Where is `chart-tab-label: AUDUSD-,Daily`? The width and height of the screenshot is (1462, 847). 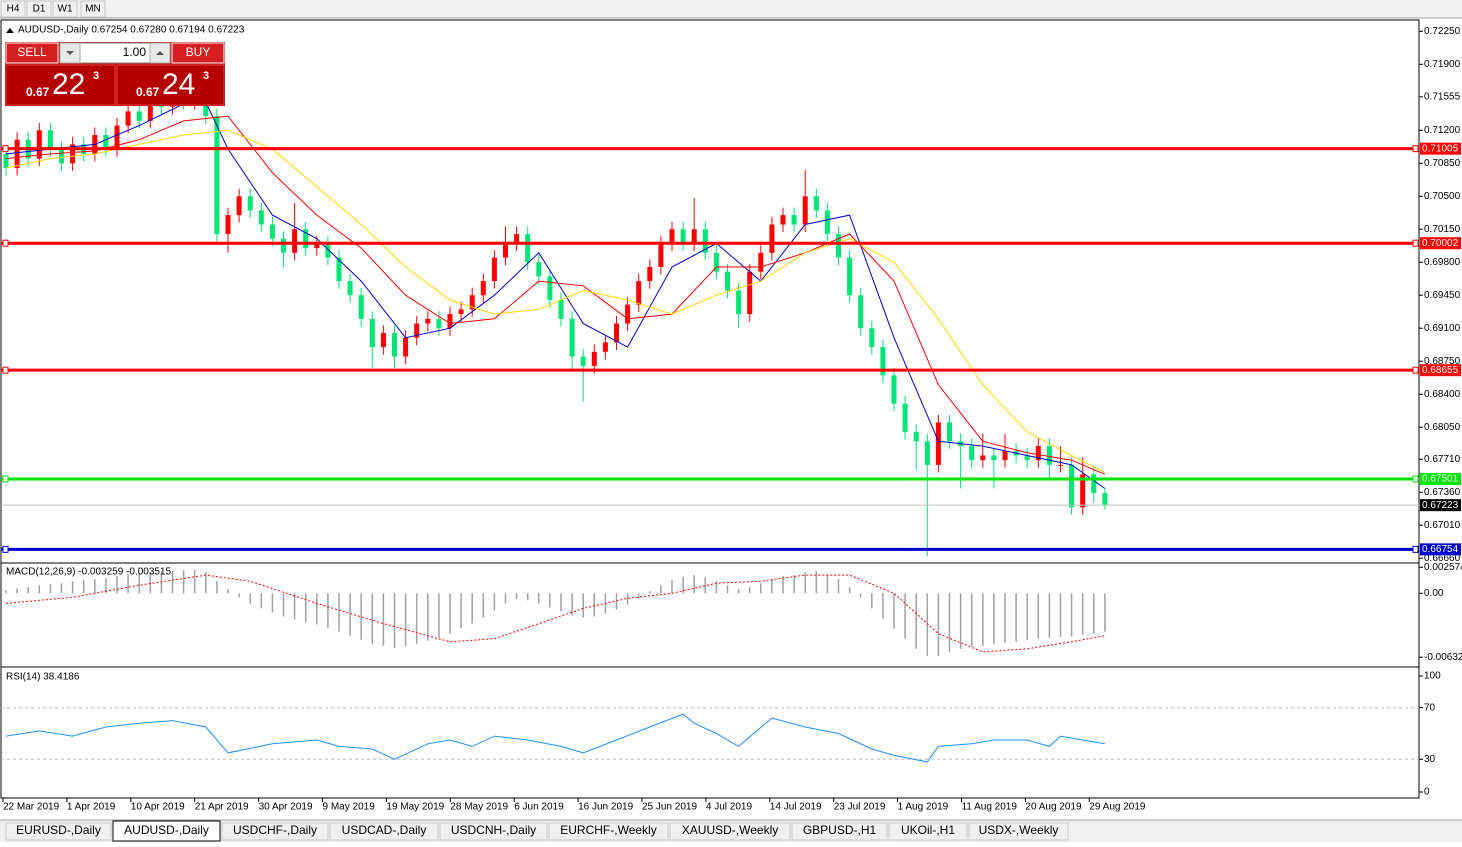 chart-tab-label: AUDUSD-,Daily is located at coordinates (166, 830).